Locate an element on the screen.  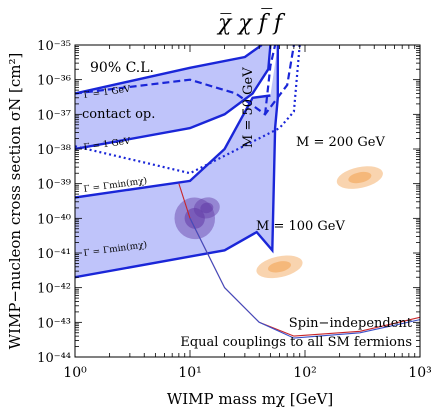
y-tick-label-8: 10⁻³⁶ is located at coordinates (54, 81).